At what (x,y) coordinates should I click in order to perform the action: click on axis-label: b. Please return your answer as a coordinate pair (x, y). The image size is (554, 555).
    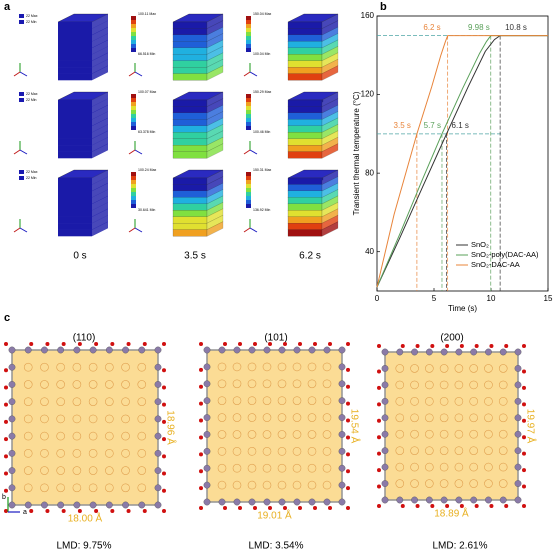
    Looking at the image, I should click on (4, 497).